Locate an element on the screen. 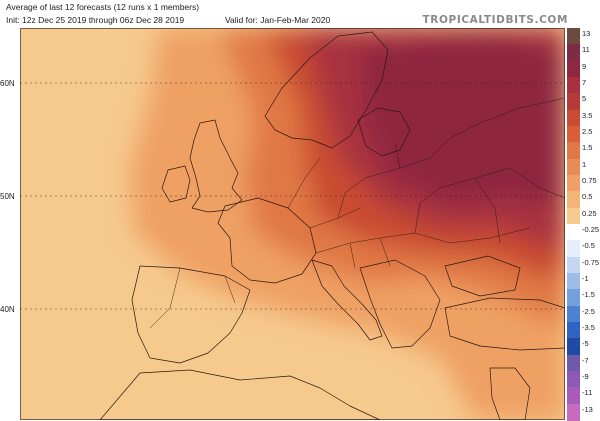 This screenshot has width=600, height=421. colorbar-label: 1 is located at coordinates (584, 164).